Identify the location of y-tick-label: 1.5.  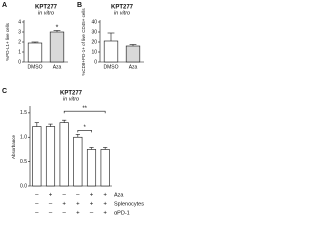
(23, 113).